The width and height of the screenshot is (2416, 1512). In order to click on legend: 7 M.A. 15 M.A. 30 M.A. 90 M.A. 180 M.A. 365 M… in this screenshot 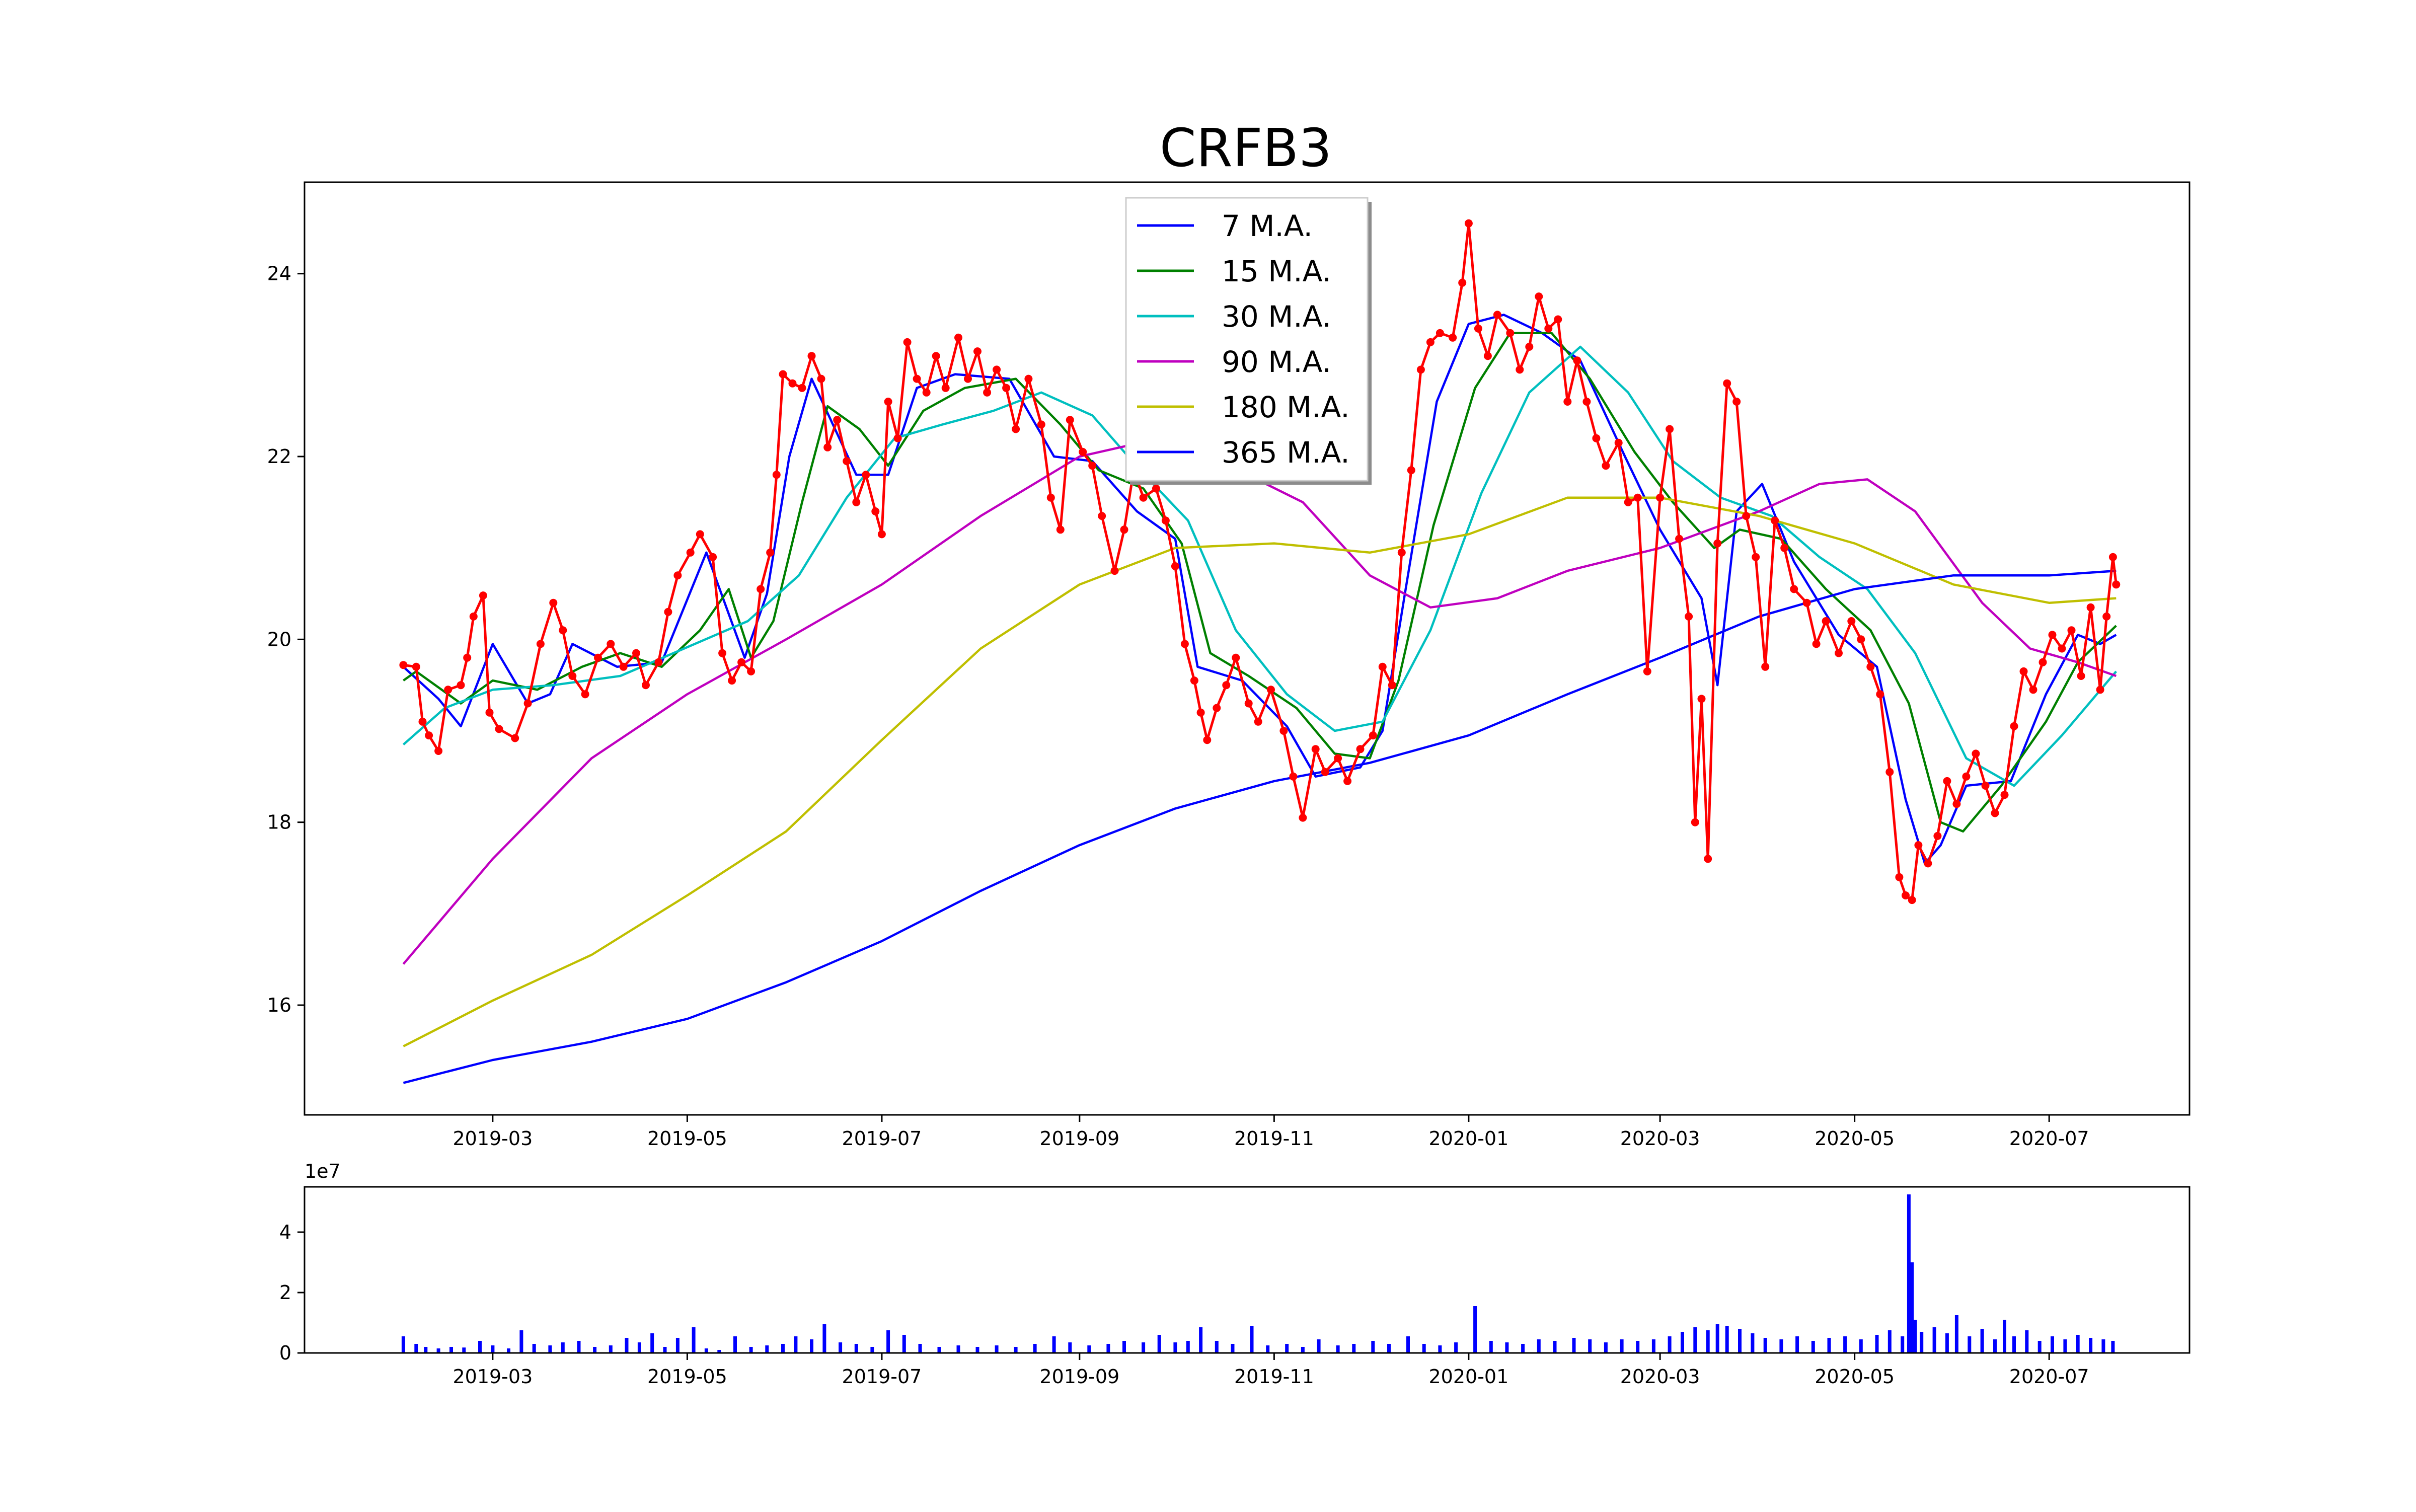, I will do `click(1248, 341)`.